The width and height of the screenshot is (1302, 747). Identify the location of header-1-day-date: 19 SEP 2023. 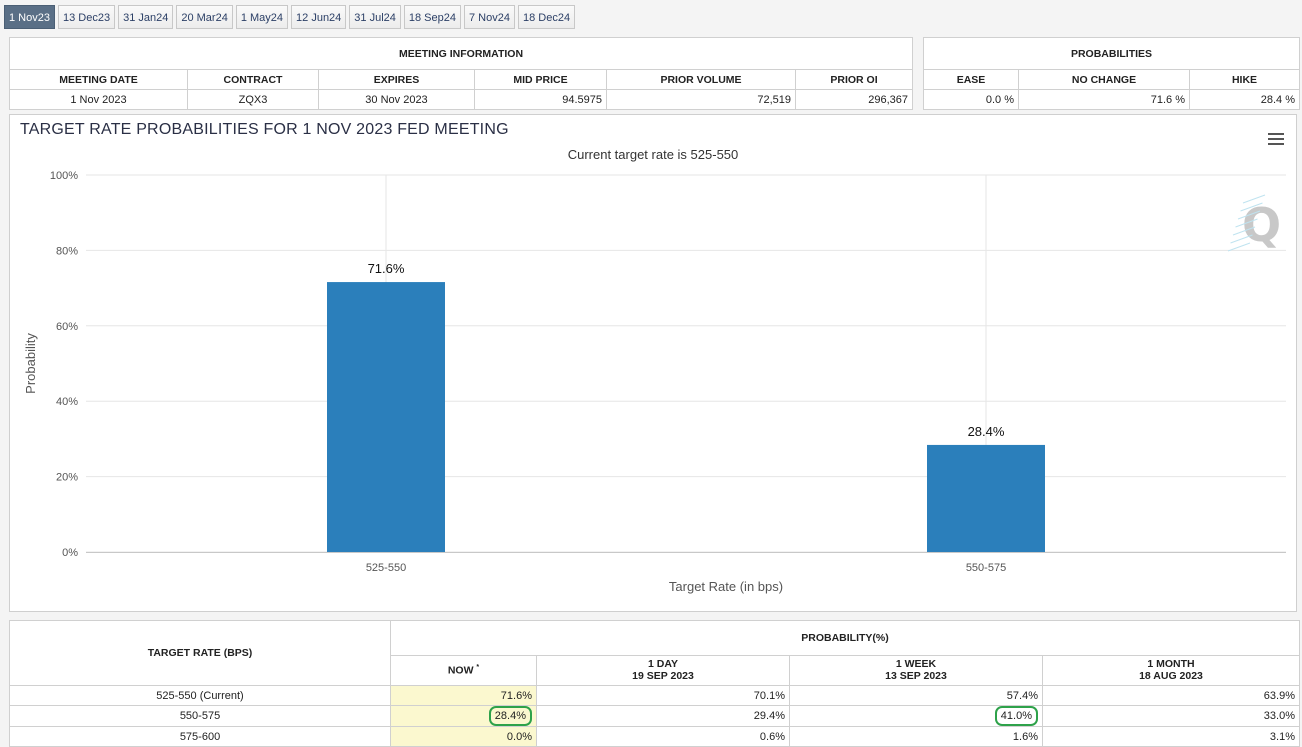
(663, 676).